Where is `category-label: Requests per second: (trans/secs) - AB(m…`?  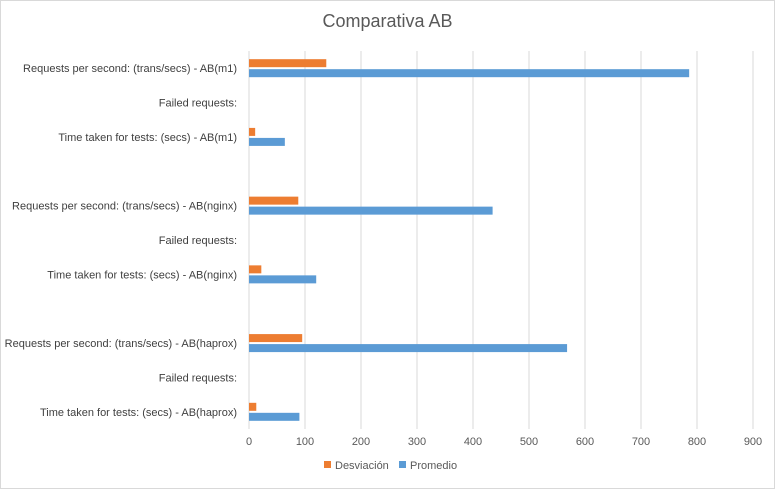 category-label: Requests per second: (trans/secs) - AB(m… is located at coordinates (130, 69).